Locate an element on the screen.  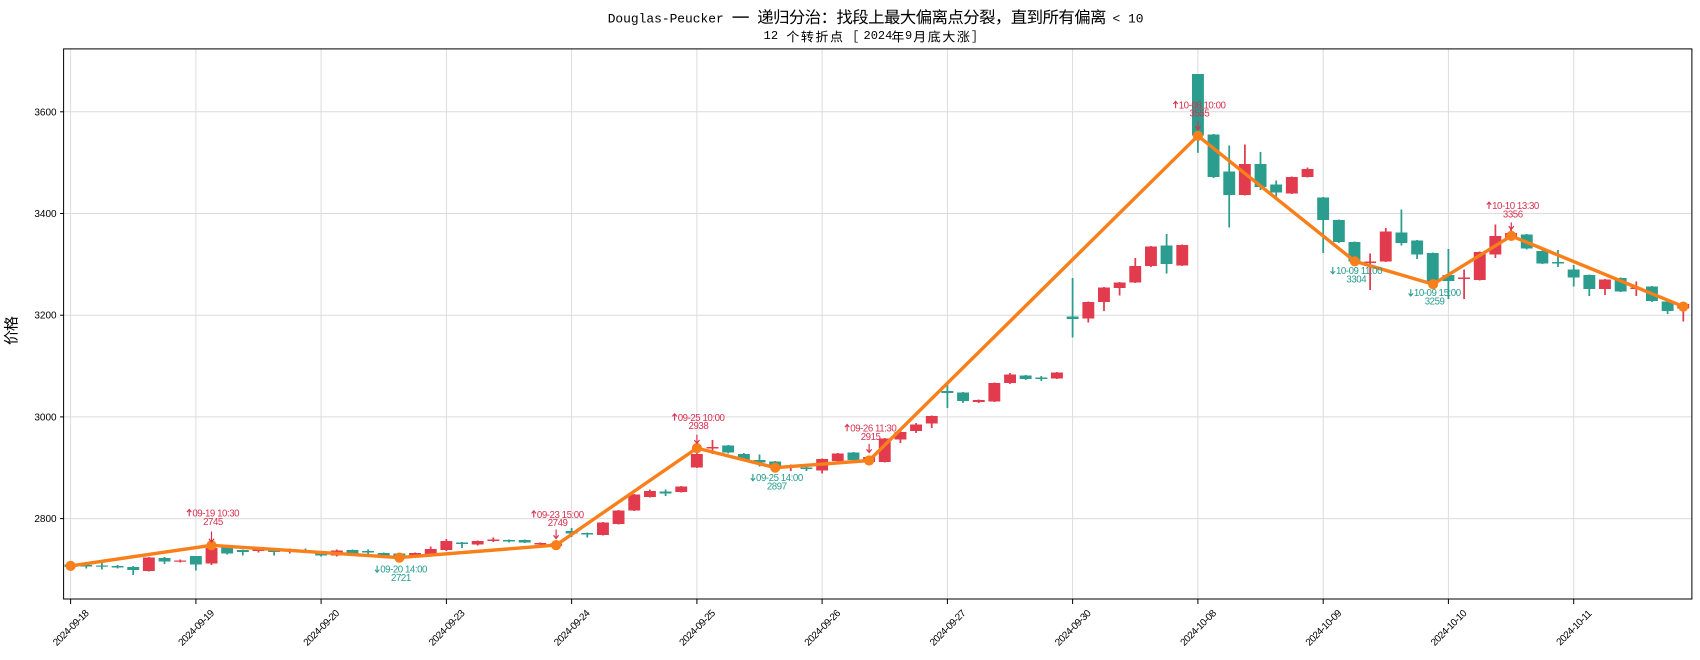
svg-text: 3200 is located at coordinates (45, 316).